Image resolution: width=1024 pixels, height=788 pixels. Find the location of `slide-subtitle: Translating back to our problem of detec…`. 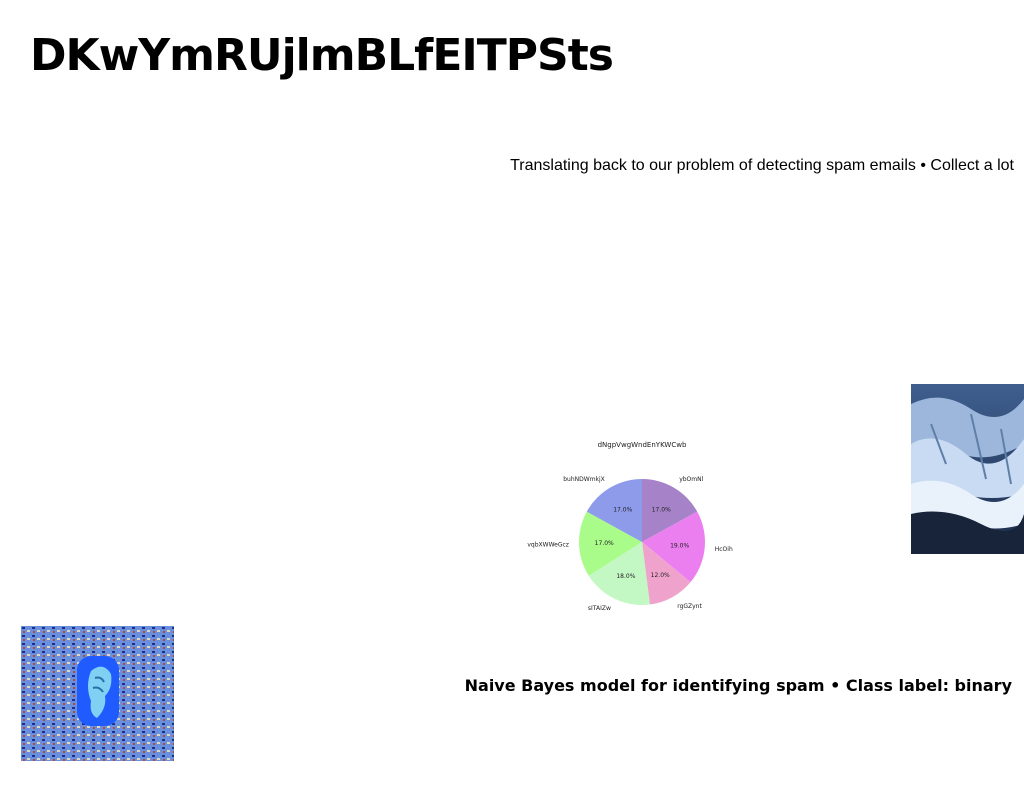

slide-subtitle: Translating back to our problem of detec… is located at coordinates (762, 165).